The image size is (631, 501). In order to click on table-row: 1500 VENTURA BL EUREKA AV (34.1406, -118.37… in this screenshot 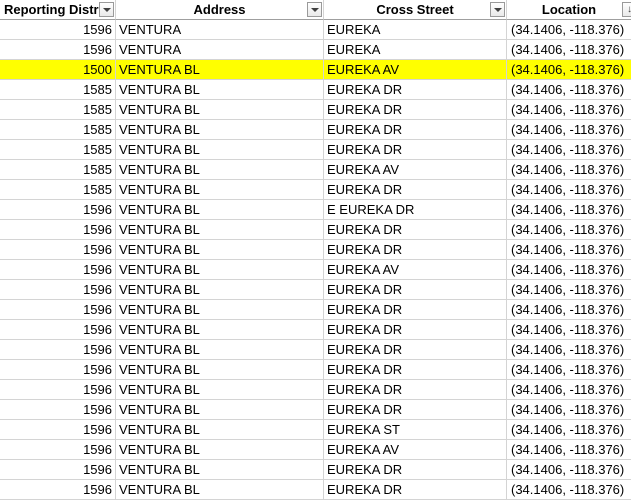, I will do `click(315, 70)`.